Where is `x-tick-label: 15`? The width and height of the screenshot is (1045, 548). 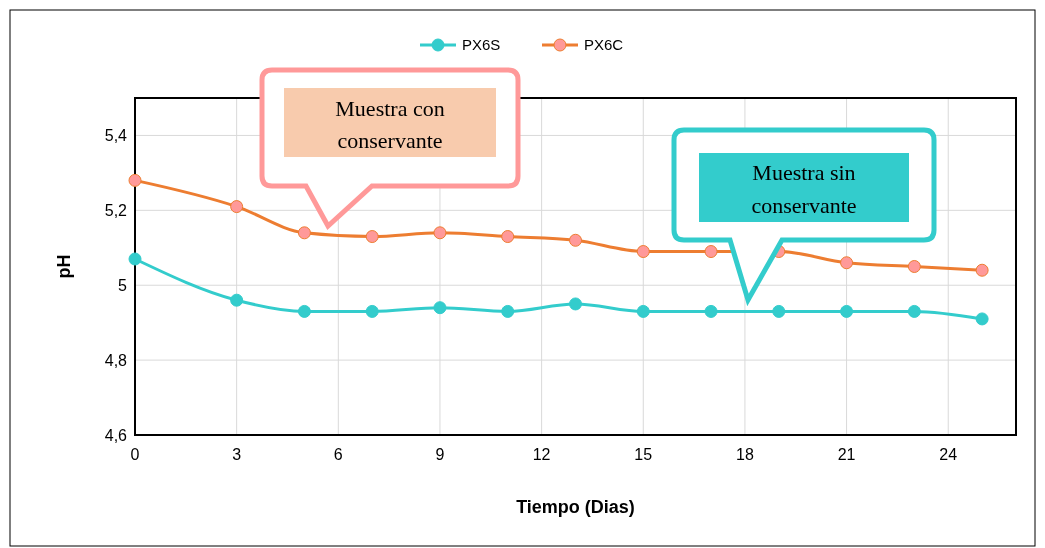 x-tick-label: 15 is located at coordinates (643, 454).